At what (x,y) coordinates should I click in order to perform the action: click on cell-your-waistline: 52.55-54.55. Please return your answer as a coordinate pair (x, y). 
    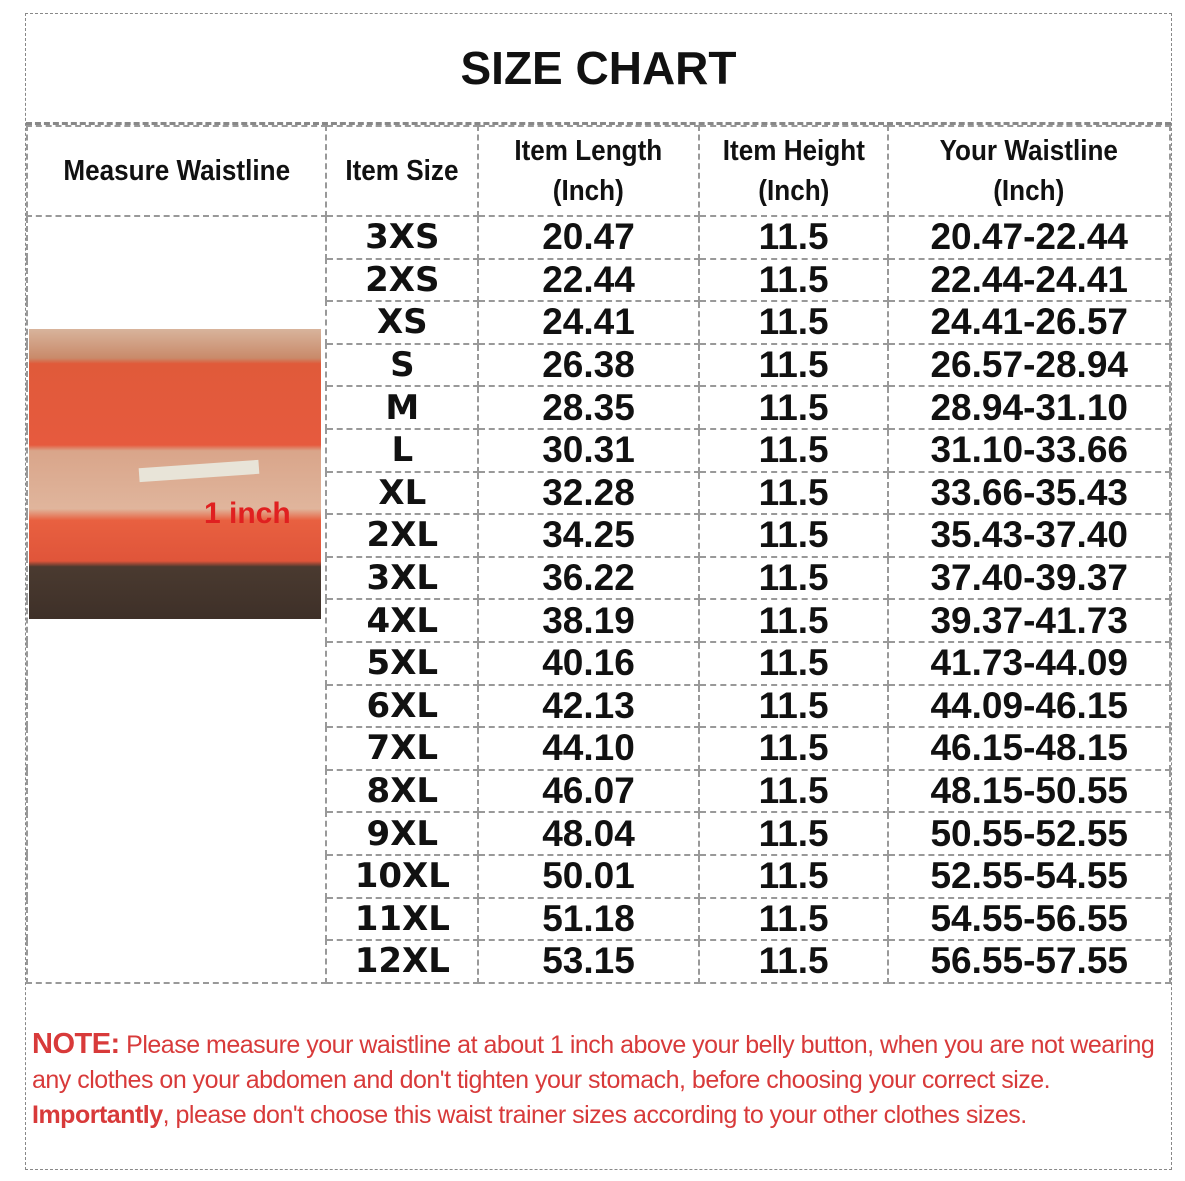
    Looking at the image, I should click on (1029, 876).